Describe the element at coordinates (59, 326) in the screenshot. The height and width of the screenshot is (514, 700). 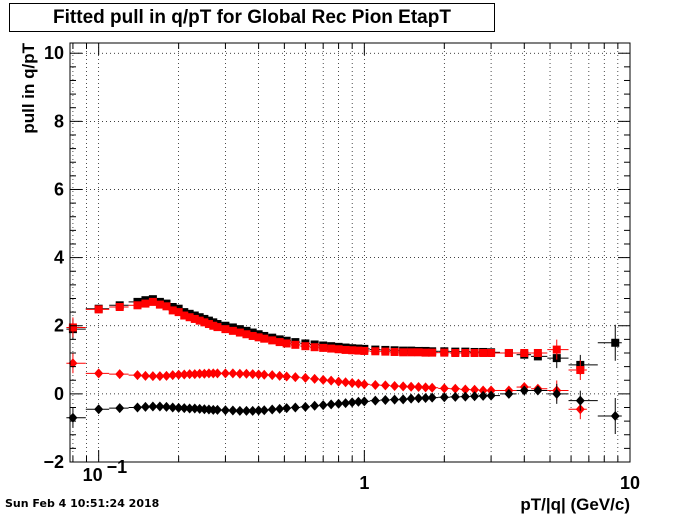
I see `y-tick-label: 2` at that location.